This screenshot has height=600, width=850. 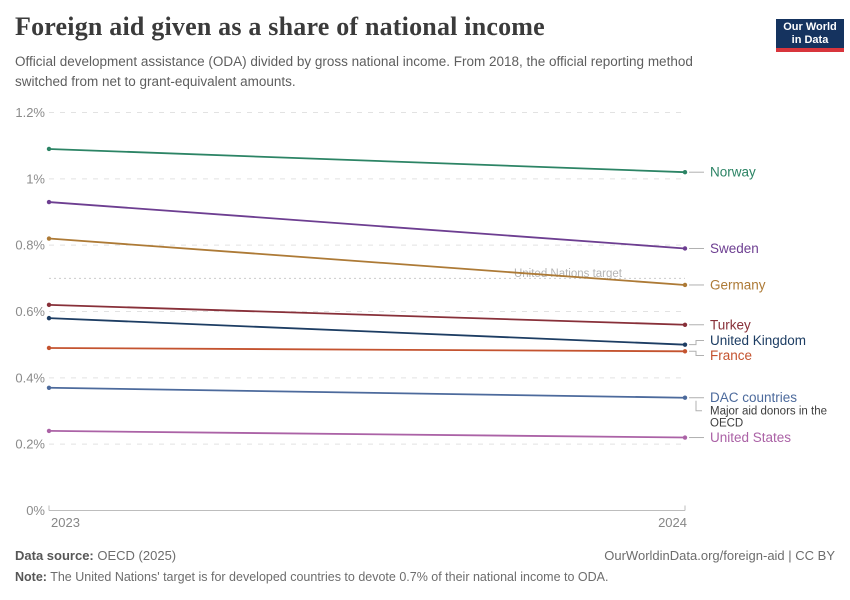 What do you see at coordinates (698, 406) in the screenshot?
I see `leader-line-dac-countries-sublabel` at bounding box center [698, 406].